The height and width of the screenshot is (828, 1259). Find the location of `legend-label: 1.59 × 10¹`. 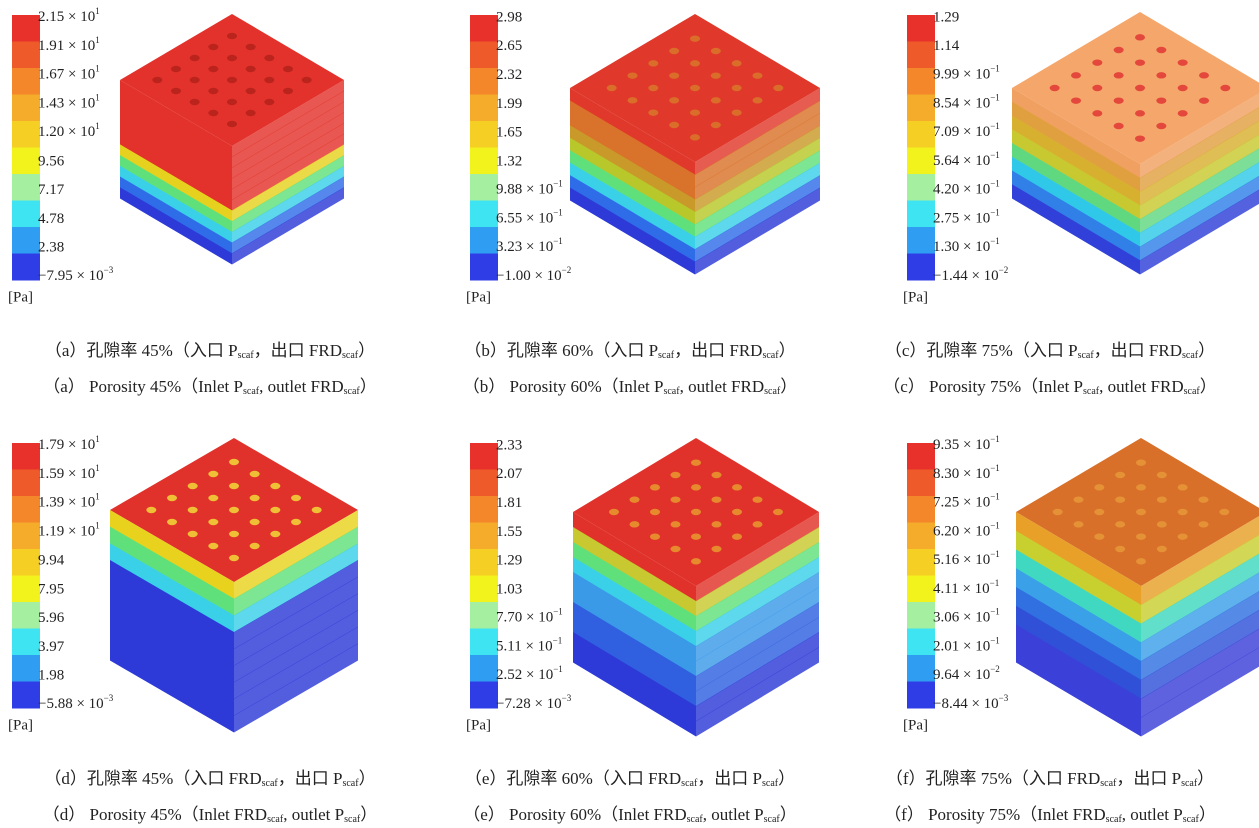

legend-label: 1.59 × 10¹ is located at coordinates (69, 472).